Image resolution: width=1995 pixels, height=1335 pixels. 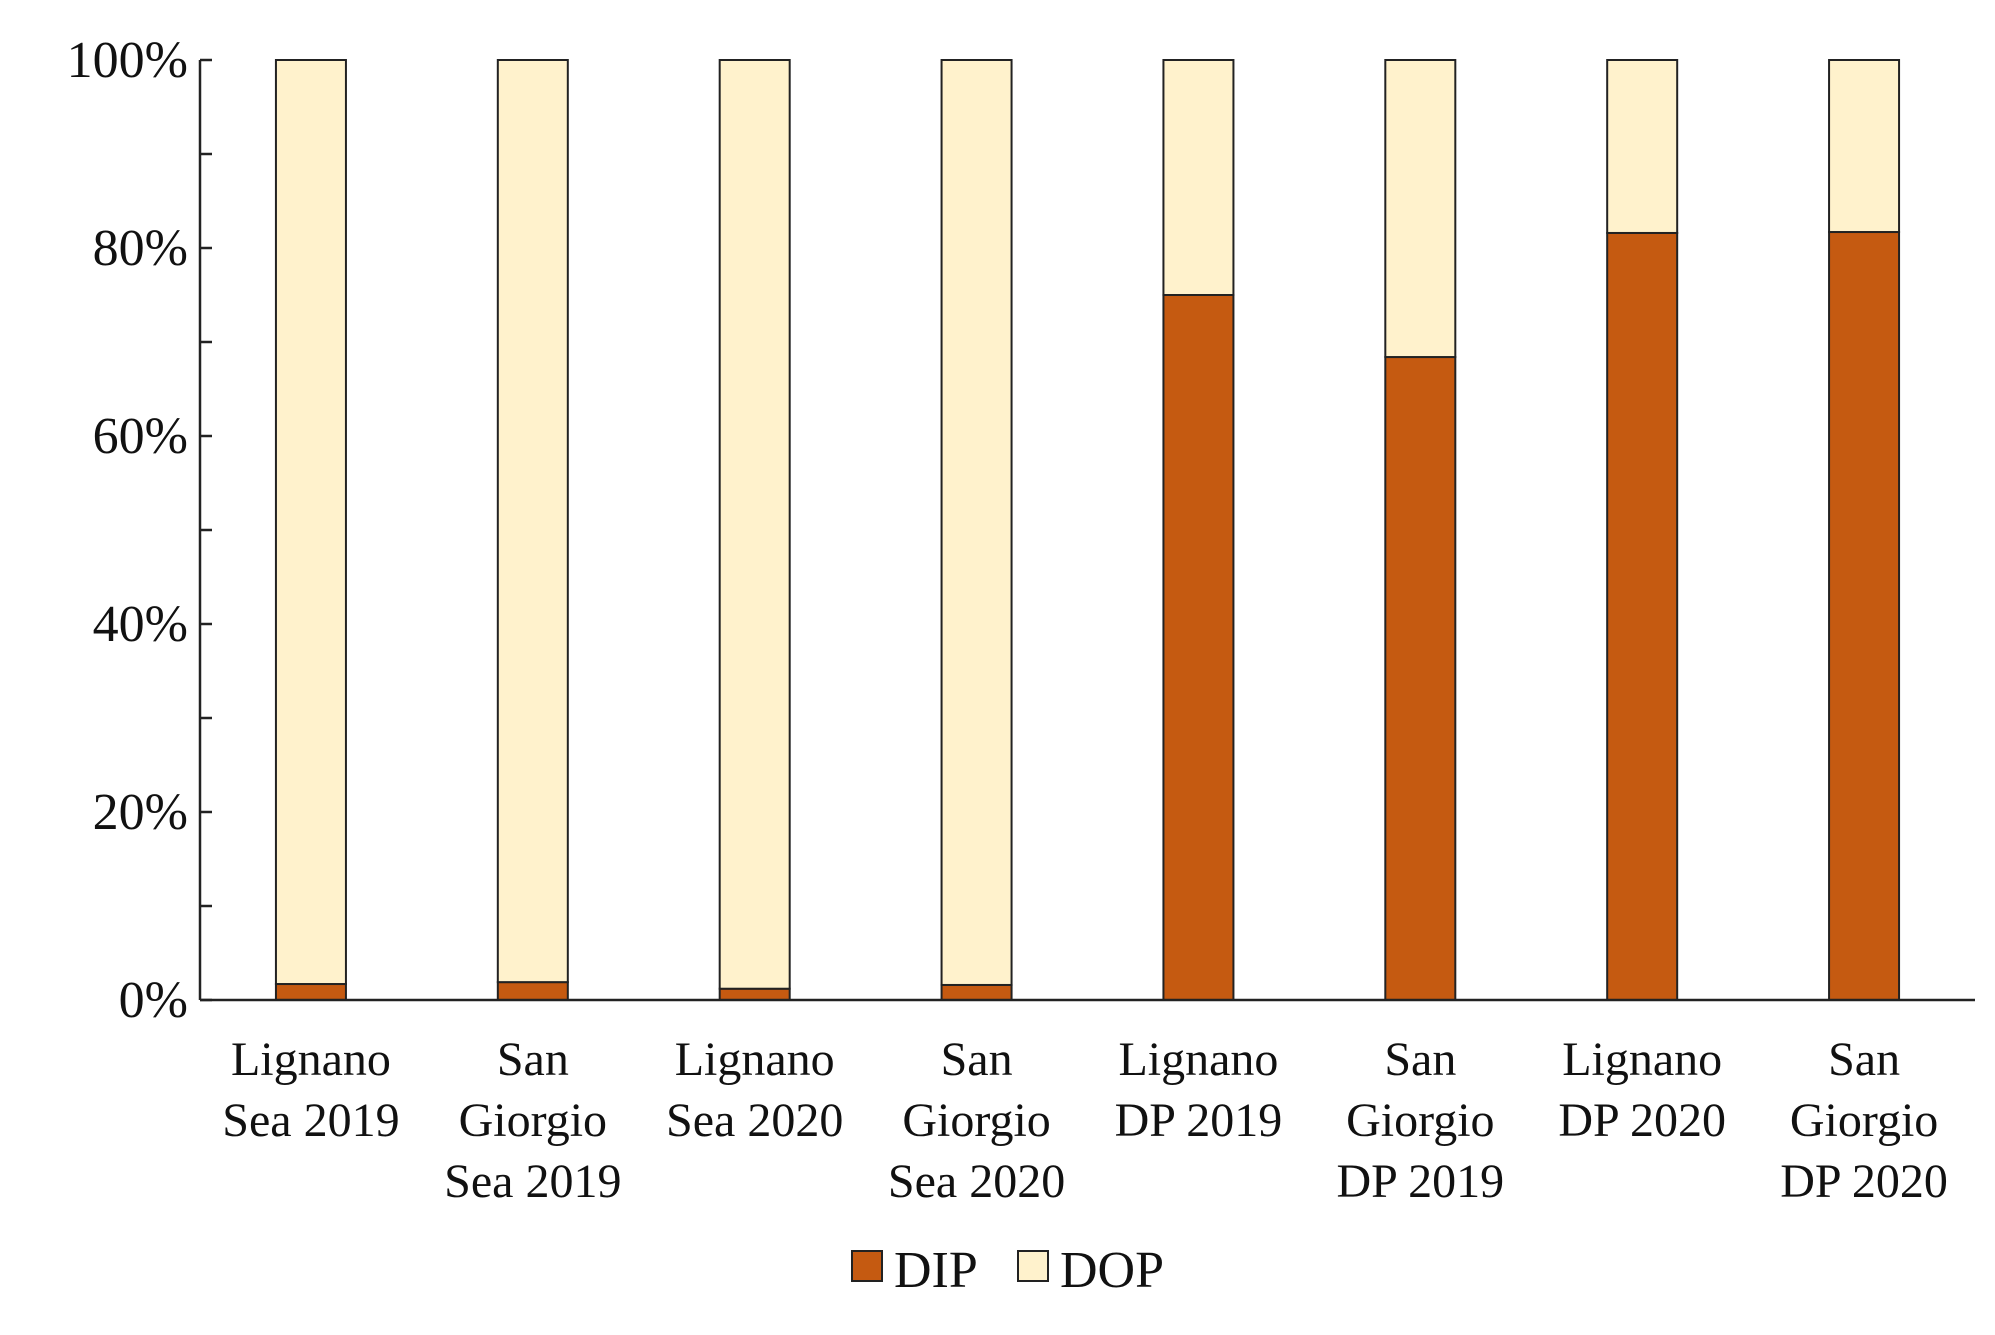 What do you see at coordinates (936, 1270) in the screenshot?
I see `legend-label-dip: DIP` at bounding box center [936, 1270].